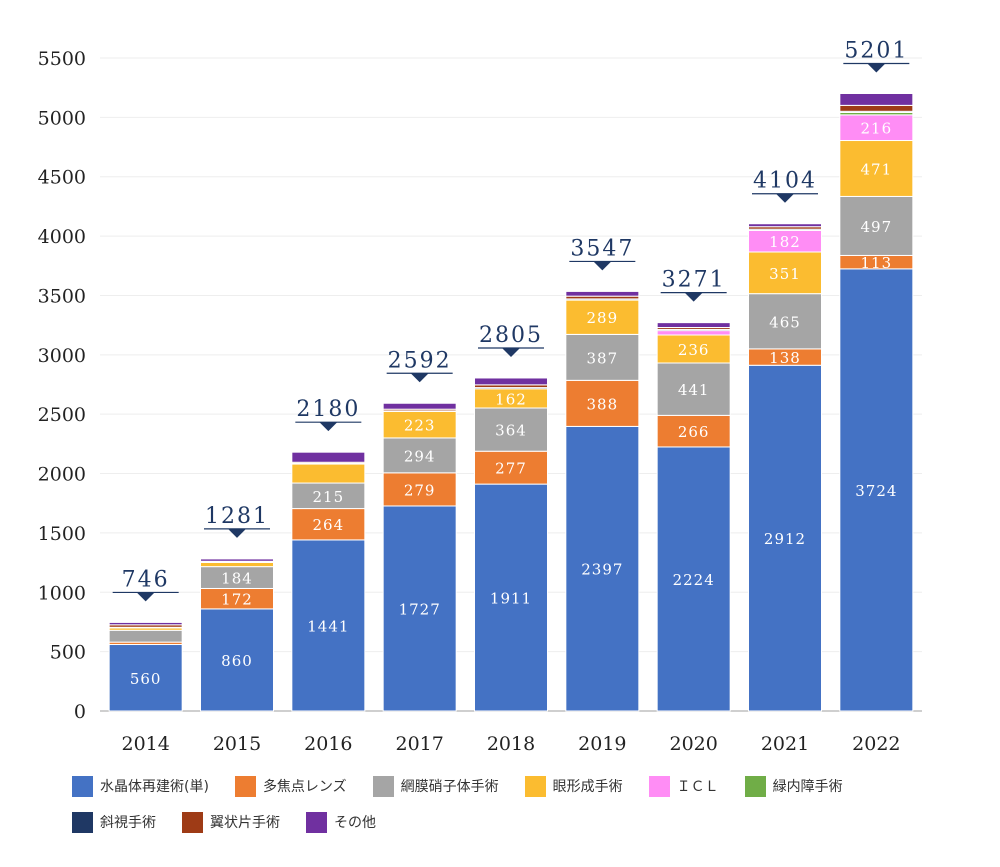 The width and height of the screenshot is (1000, 867). What do you see at coordinates (62, 593) in the screenshot?
I see `y-tick-label: 1000` at bounding box center [62, 593].